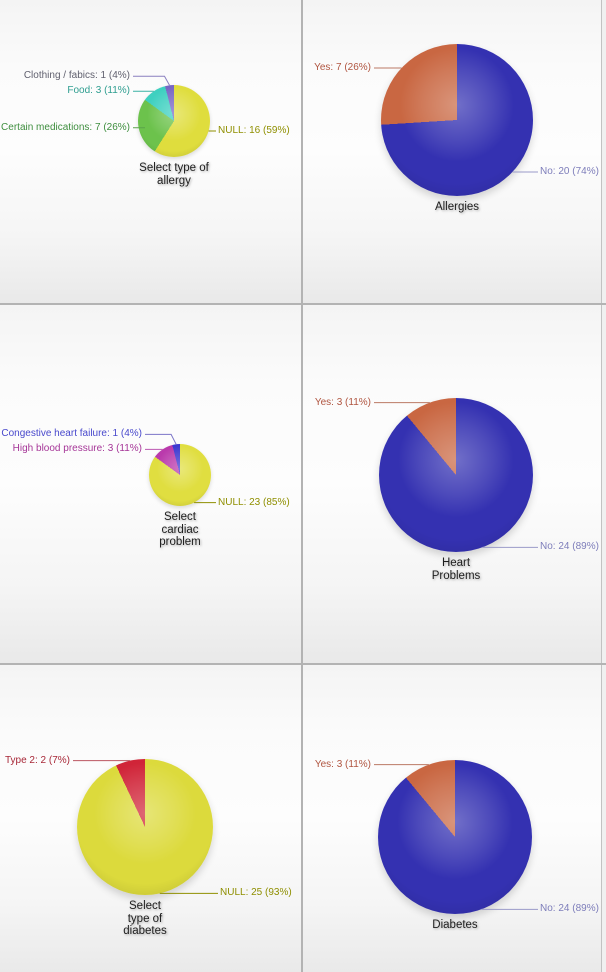 The image size is (606, 972). I want to click on slice-label-certain-medications: Certain medications: 7 (26%), so click(65, 127).